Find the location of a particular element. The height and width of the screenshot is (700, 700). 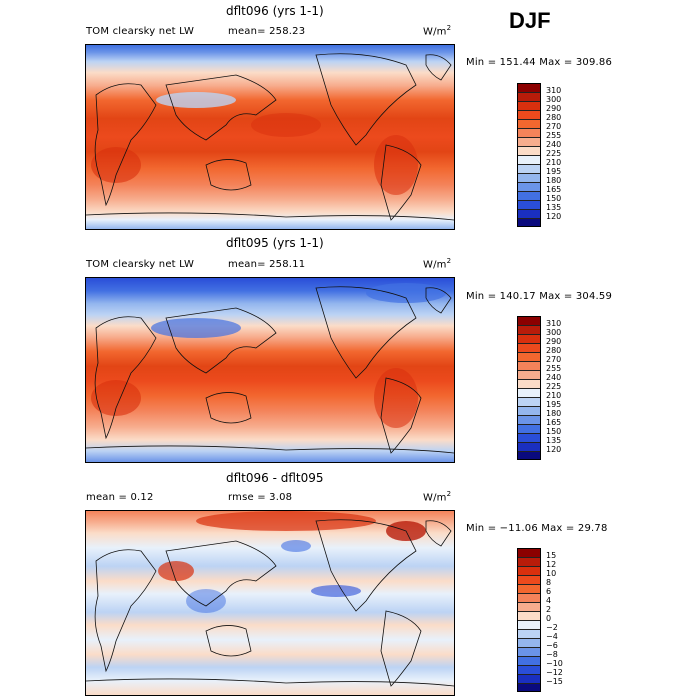

panel2-minmax: Min = 140.17 Max = 304.59 is located at coordinates (539, 296).